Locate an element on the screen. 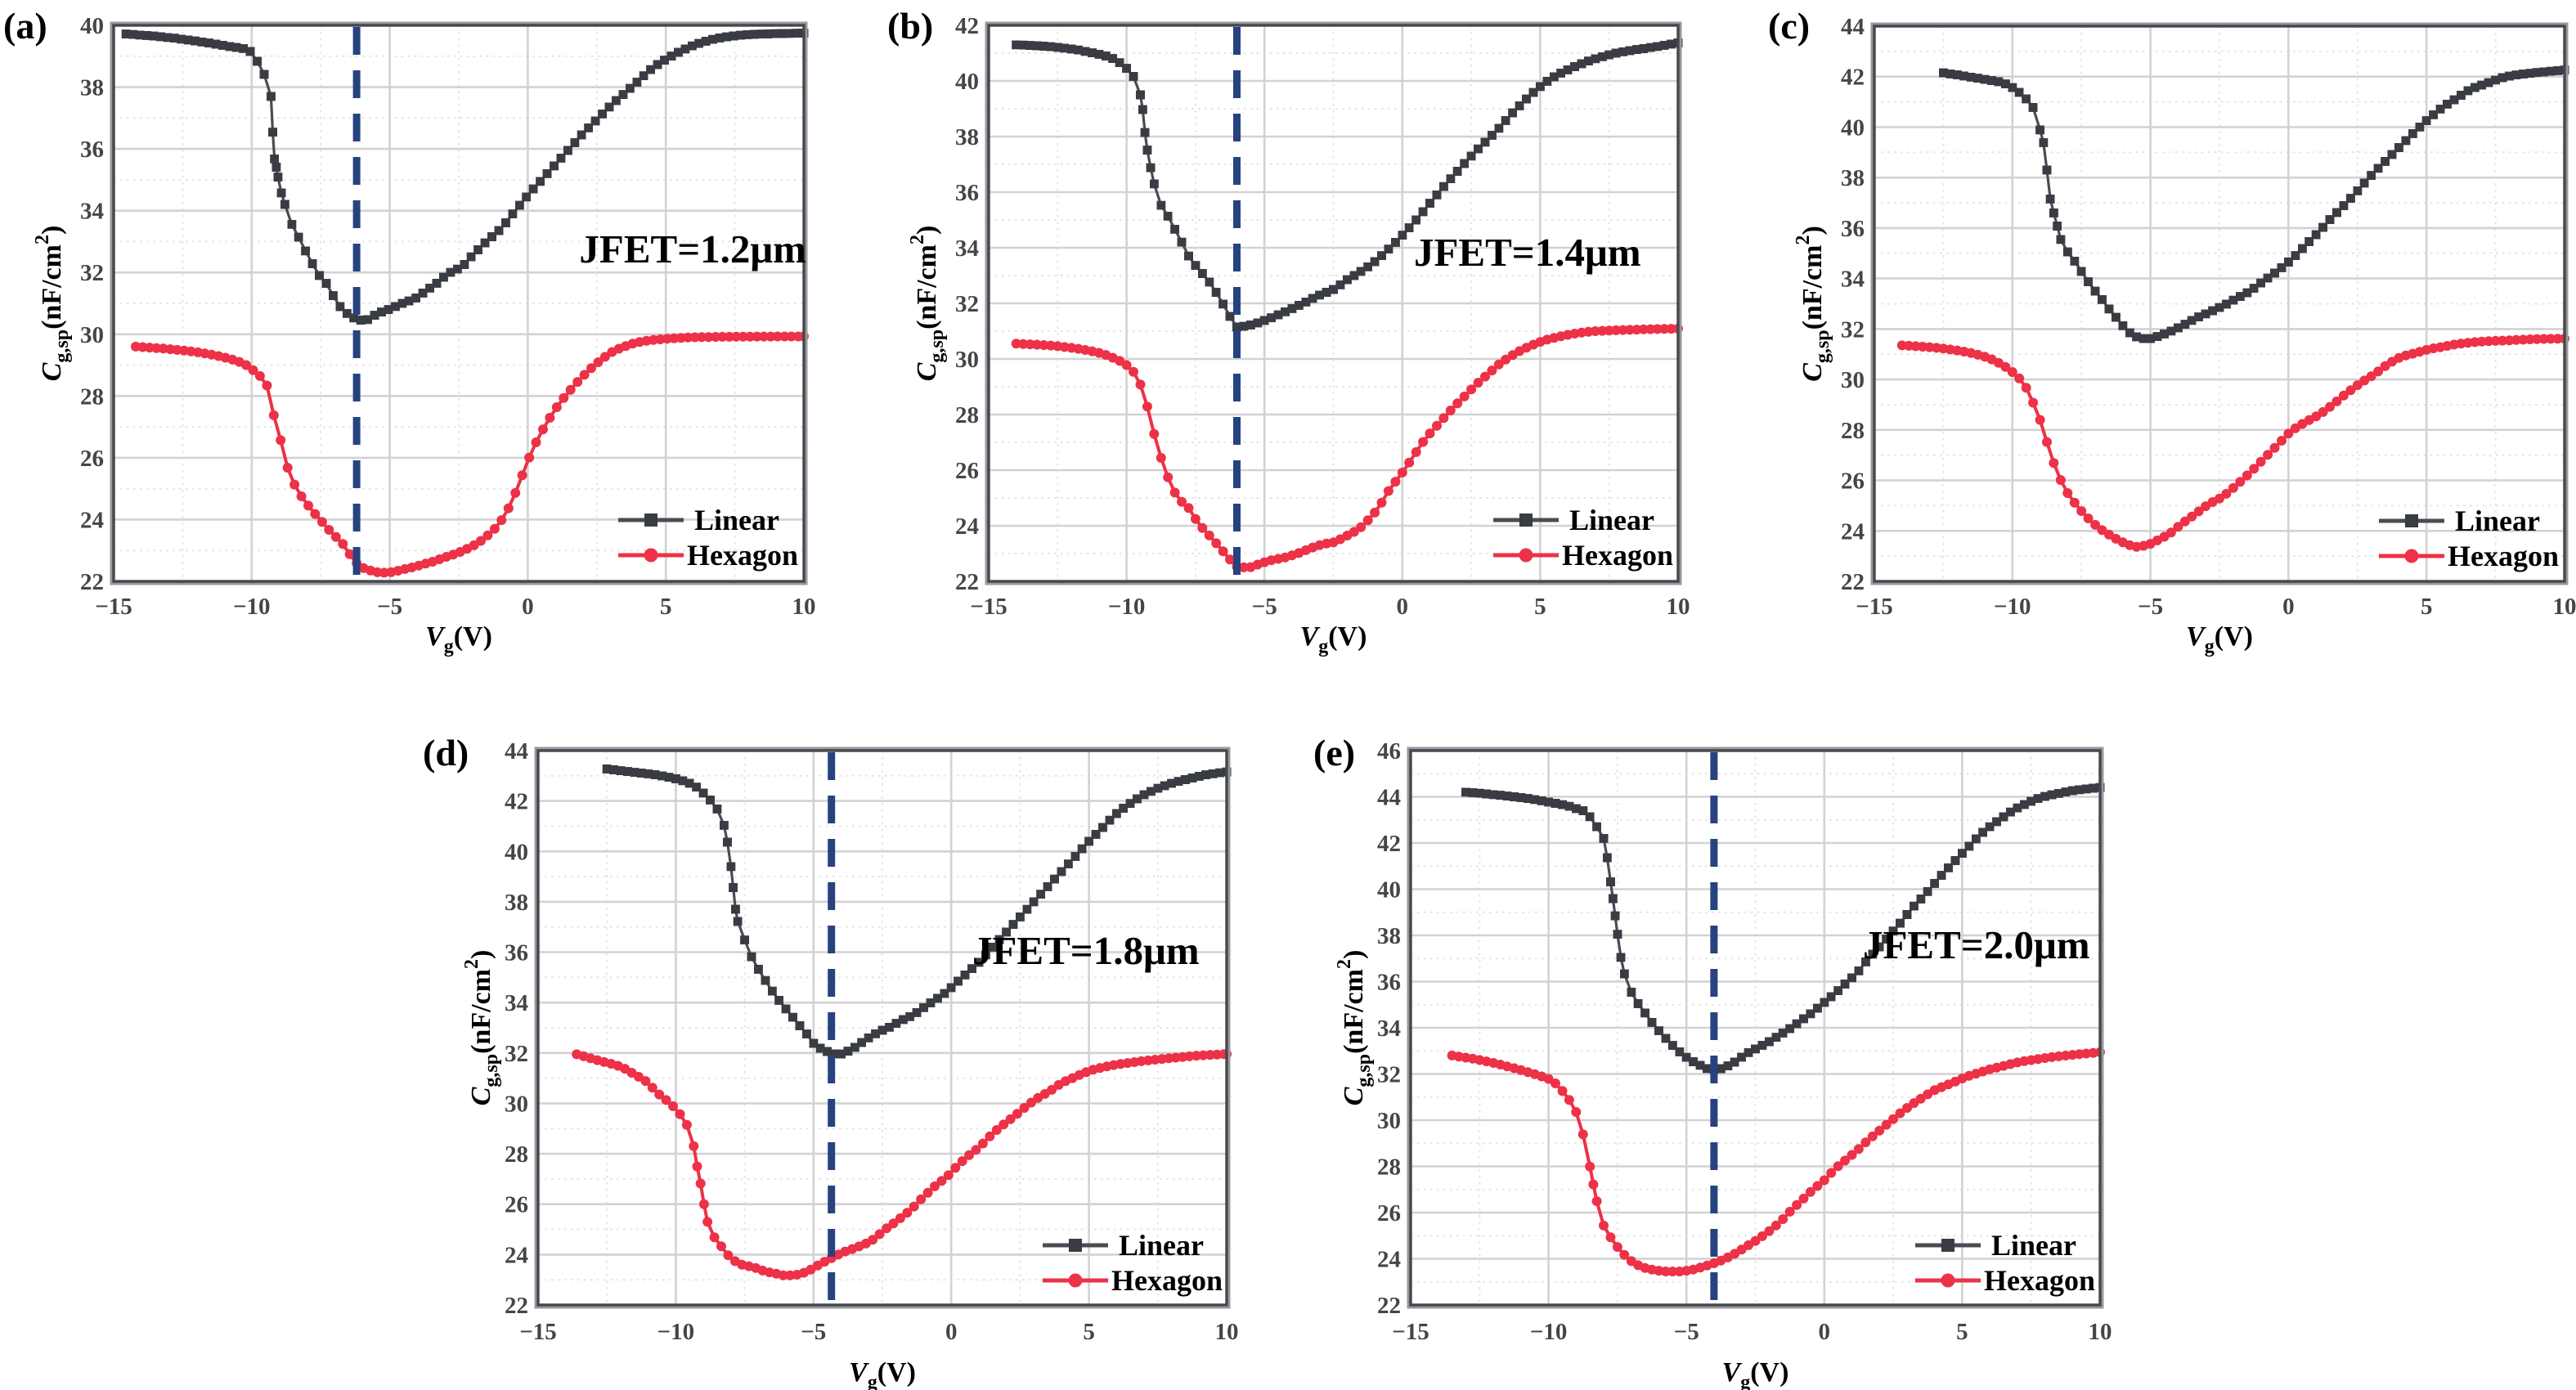 This screenshot has height=1390, width=2576. svg-text: JFET=2.0μm is located at coordinates (1976, 944).